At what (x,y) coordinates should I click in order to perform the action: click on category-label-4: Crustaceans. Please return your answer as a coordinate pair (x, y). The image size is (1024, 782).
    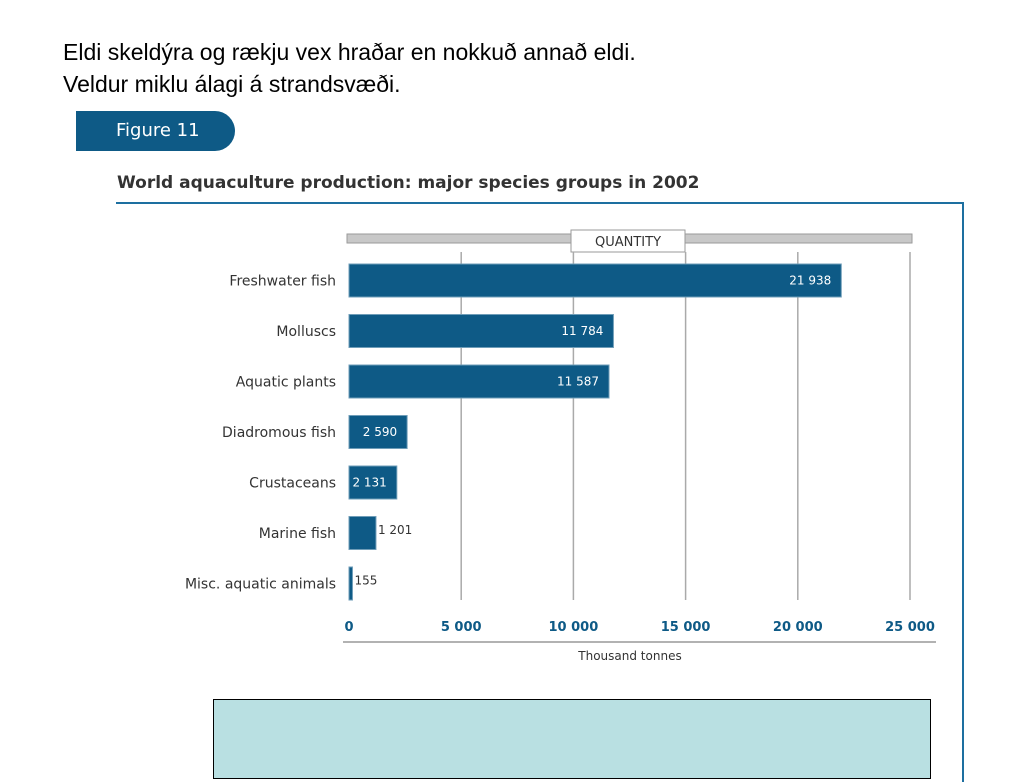
    Looking at the image, I should click on (292, 484).